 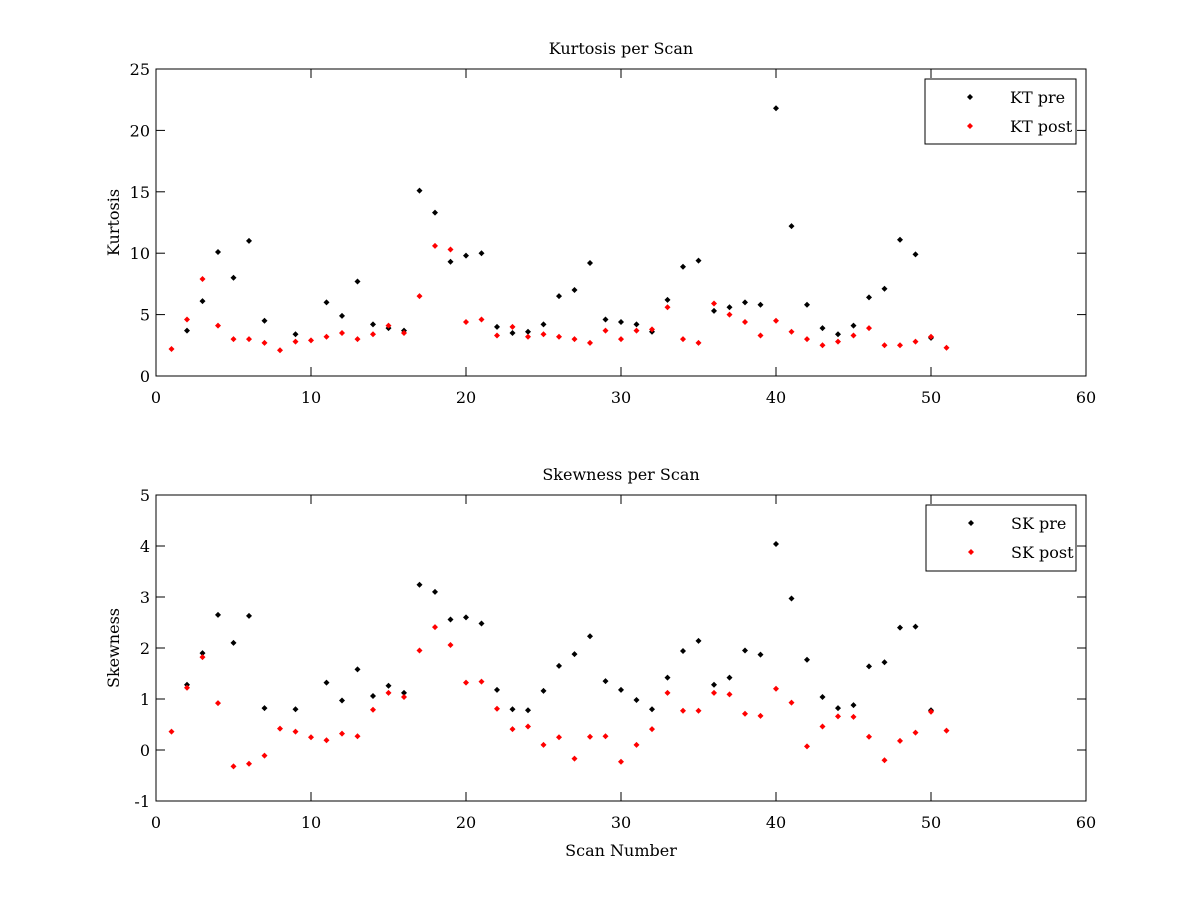 I want to click on x-tick-label: 40, so click(x=776, y=822).